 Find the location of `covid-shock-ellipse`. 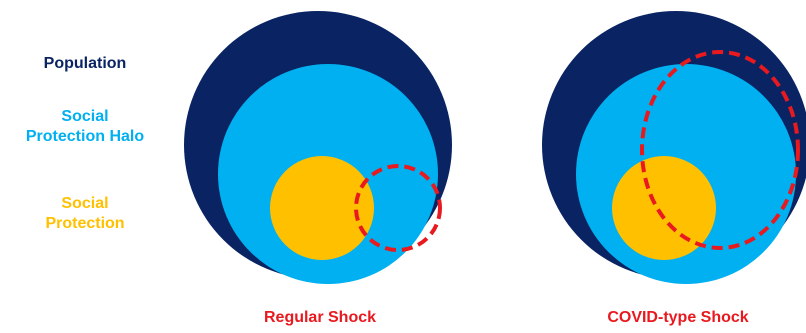

covid-shock-ellipse is located at coordinates (720, 150).